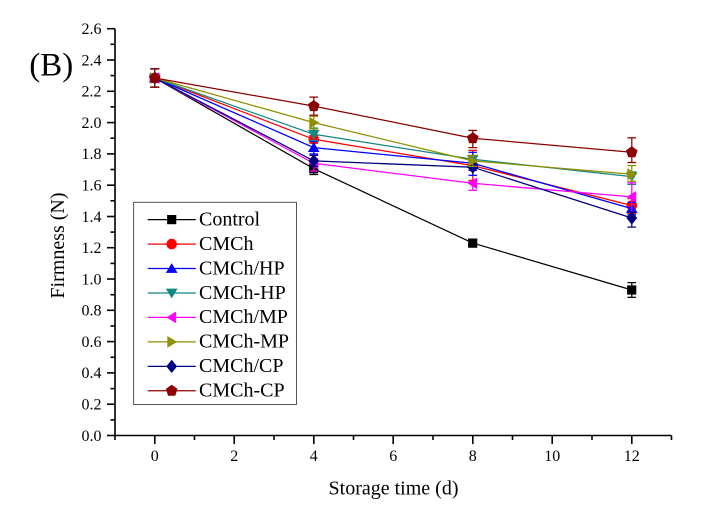 Image resolution: width=701 pixels, height=524 pixels. Describe the element at coordinates (92, 92) in the screenshot. I see `svg-text: 2.2` at that location.